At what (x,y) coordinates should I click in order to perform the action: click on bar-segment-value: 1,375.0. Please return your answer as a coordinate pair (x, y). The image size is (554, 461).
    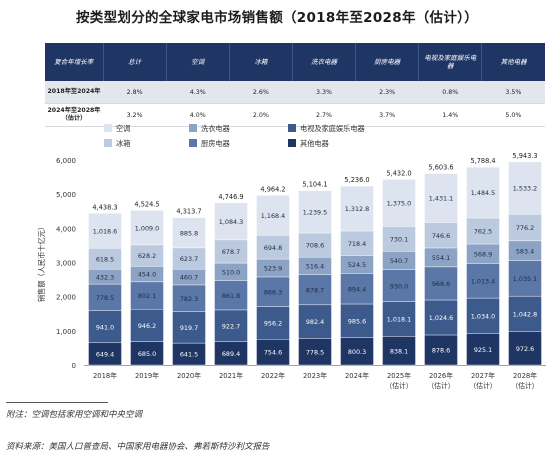
    Looking at the image, I should click on (399, 203).